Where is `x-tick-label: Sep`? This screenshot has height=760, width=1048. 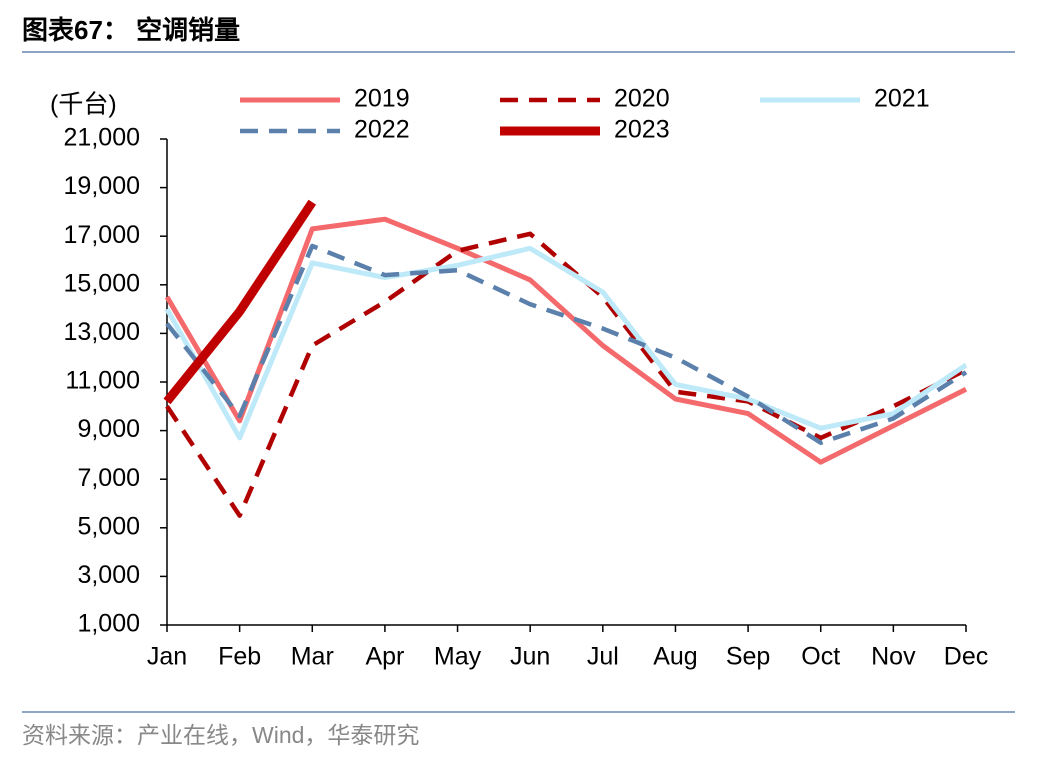 x-tick-label: Sep is located at coordinates (748, 657).